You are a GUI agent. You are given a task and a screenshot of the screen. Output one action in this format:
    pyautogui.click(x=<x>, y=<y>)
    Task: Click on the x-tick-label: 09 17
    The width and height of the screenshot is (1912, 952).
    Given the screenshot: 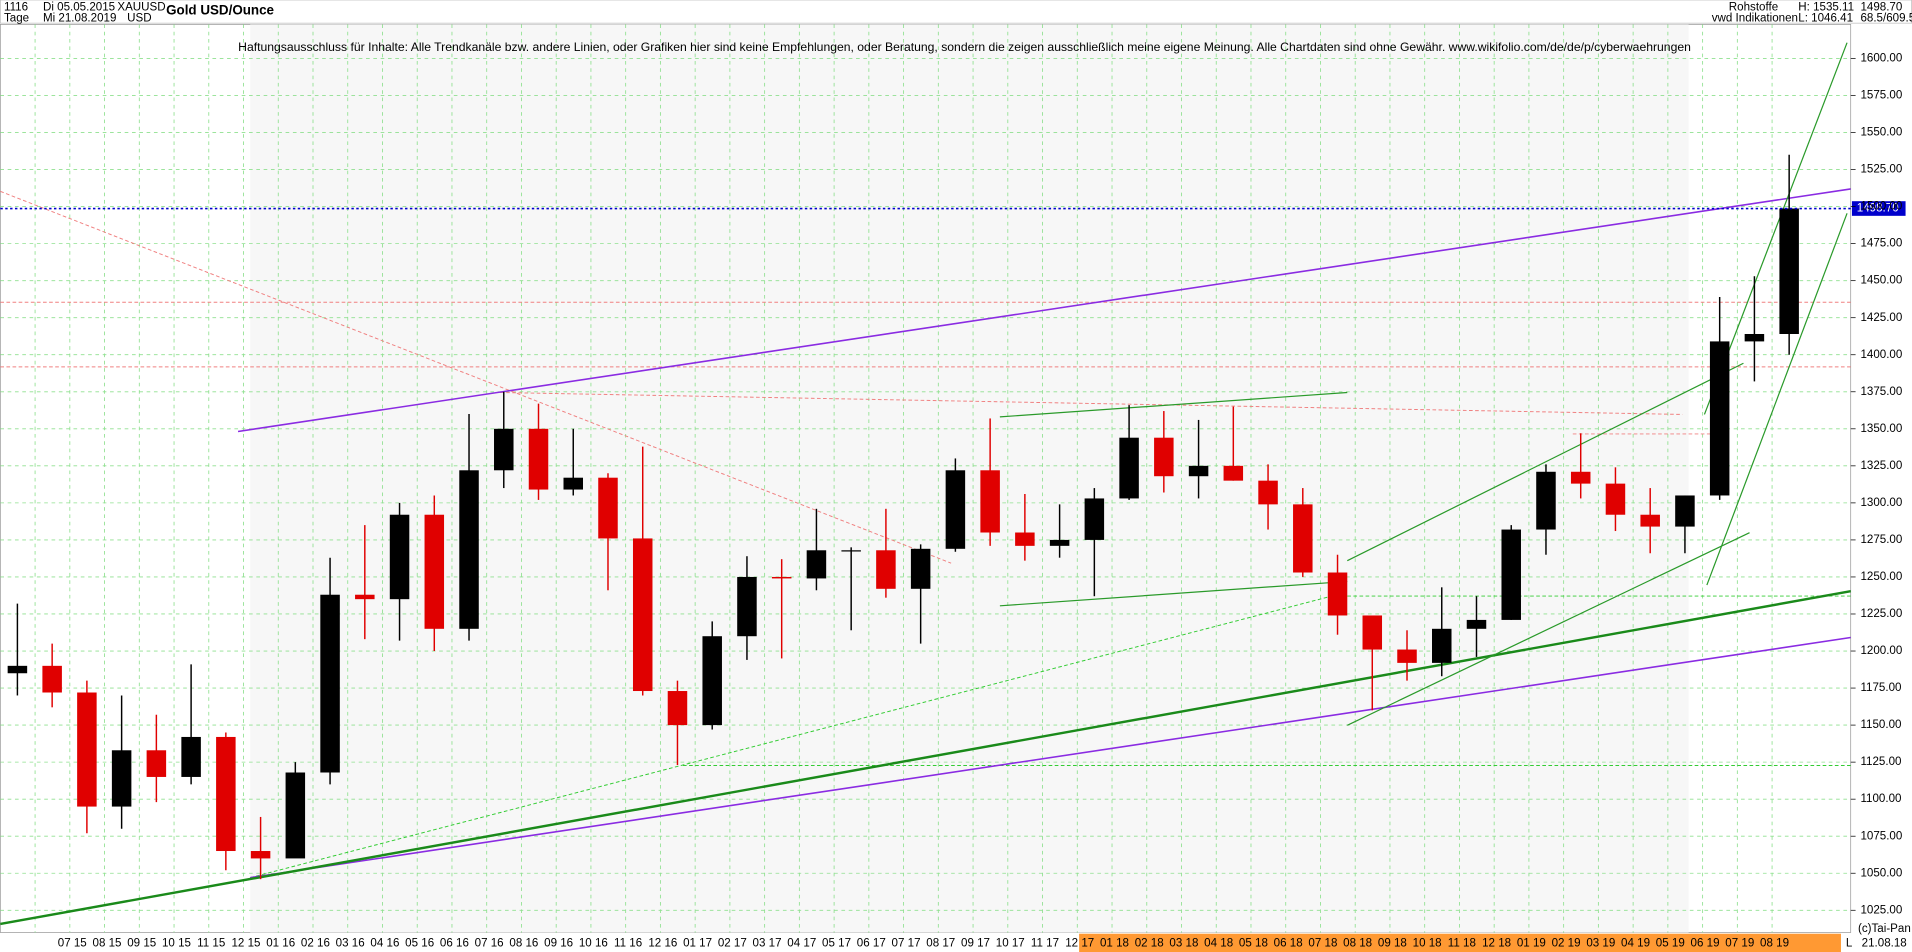 What is the action you would take?
    pyautogui.click(x=975, y=944)
    